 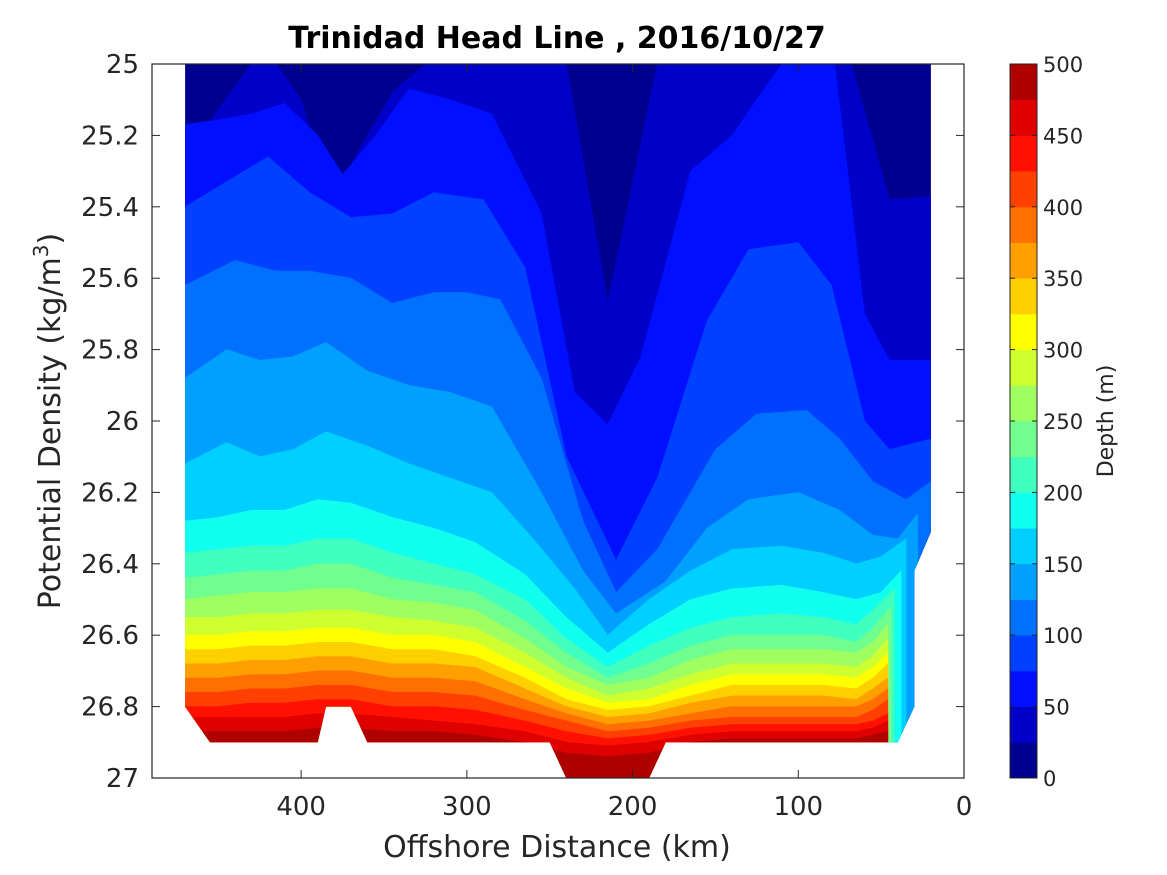 I want to click on colorbar-label: Depth (m), so click(x=1106, y=421).